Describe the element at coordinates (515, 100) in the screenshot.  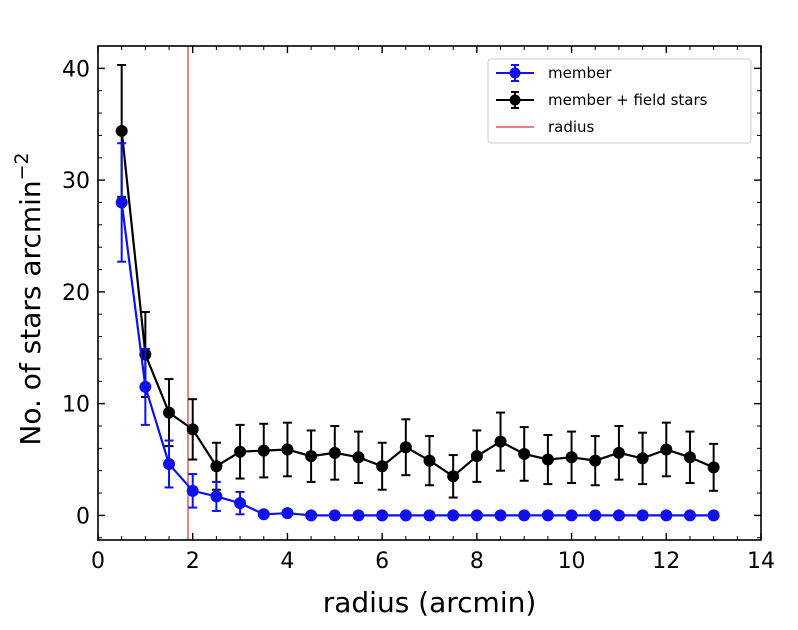
I see `legend-marker-member-field` at that location.